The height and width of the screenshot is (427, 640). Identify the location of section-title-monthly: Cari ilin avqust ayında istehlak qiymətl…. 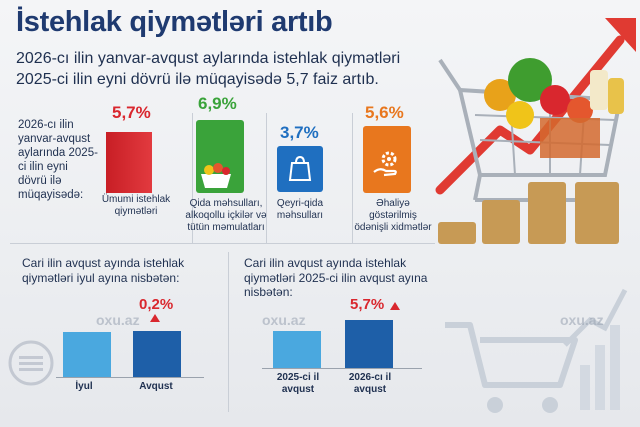
(103, 270).